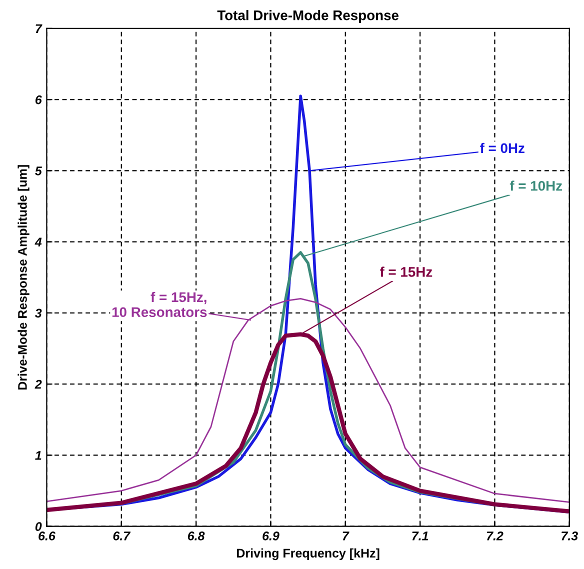 This screenshot has width=584, height=569. What do you see at coordinates (196, 536) in the screenshot?
I see `x-tick-label: 6.8` at bounding box center [196, 536].